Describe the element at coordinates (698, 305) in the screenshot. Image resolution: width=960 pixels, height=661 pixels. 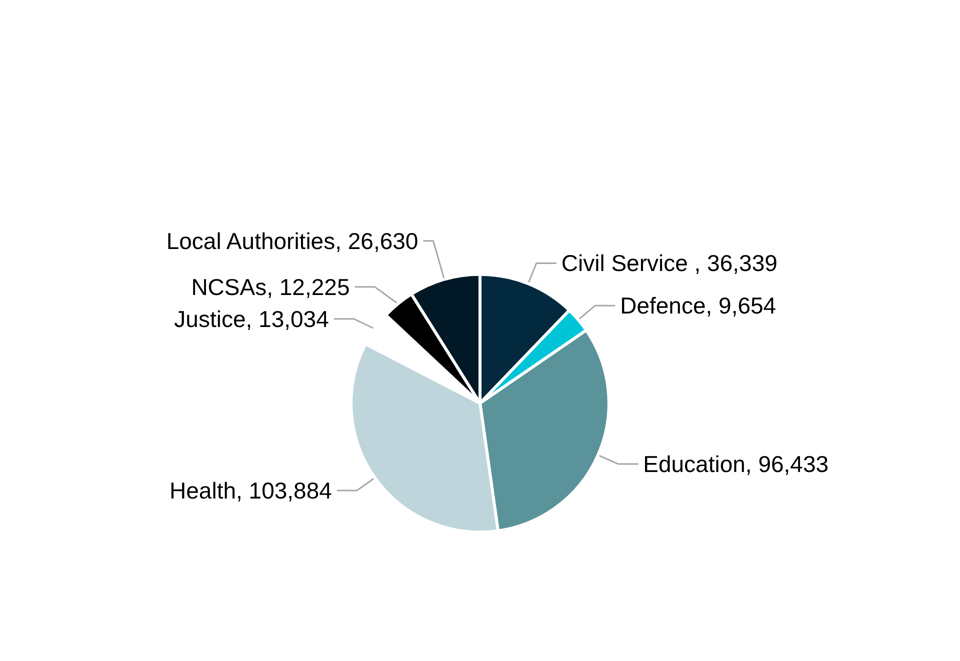
I see `slice-label: Defence, 9,654` at that location.